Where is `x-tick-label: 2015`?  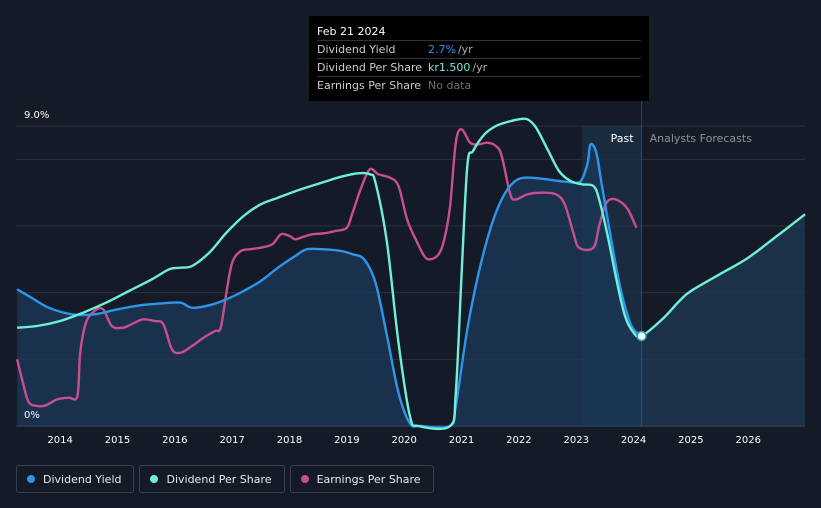 x-tick-label: 2015 is located at coordinates (117, 440).